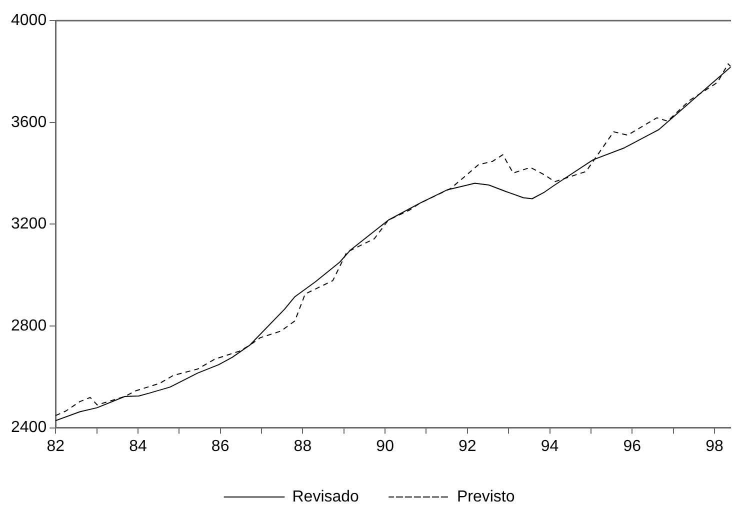 The width and height of the screenshot is (739, 523). Describe the element at coordinates (138, 446) in the screenshot. I see `x-tick-label: 84` at that location.